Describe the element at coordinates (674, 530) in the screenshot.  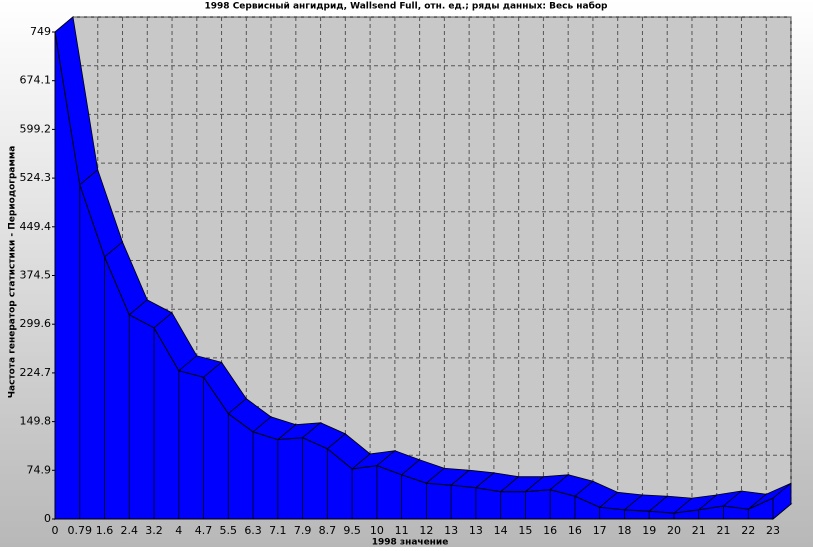
I see `x-tick-label: 20` at that location.